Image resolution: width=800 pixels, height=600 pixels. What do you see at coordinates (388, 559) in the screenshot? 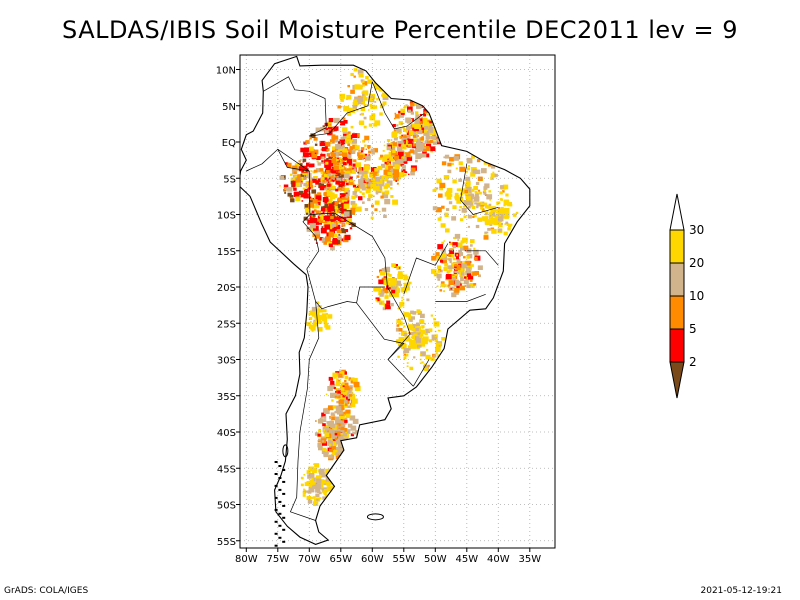
I see `longitude-tick-labels: 80W 75W 70W 65W 60W 55W 50W 45W 40W 35W` at bounding box center [388, 559].